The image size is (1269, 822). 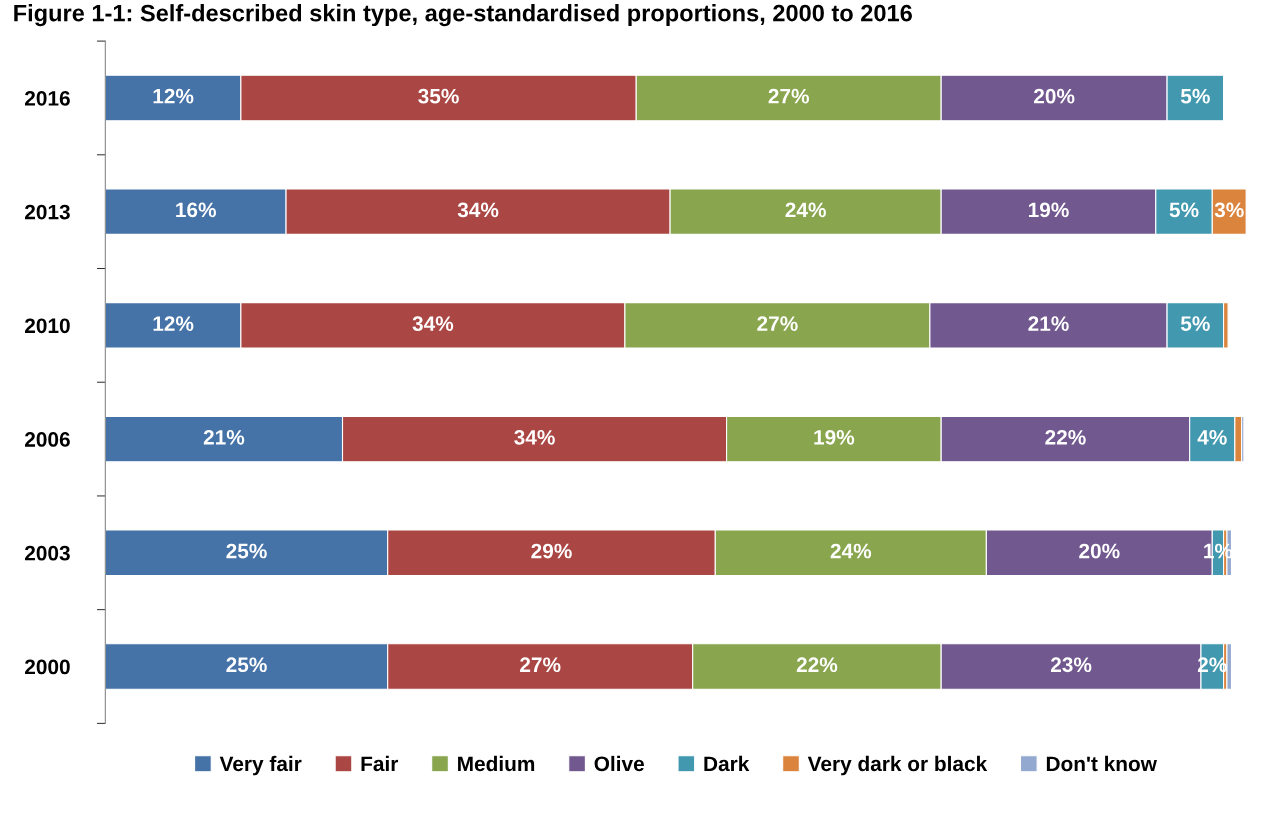 I want to click on legend-label: Olive, so click(x=619, y=763).